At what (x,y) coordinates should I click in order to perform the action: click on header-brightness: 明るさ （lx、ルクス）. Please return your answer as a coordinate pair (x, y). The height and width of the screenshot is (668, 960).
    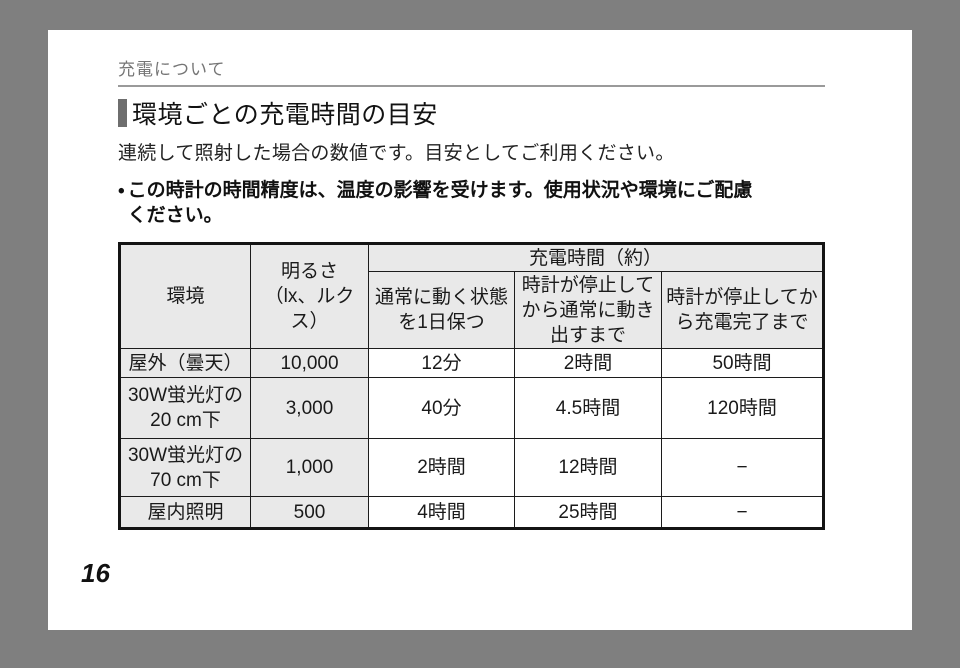
    Looking at the image, I should click on (309, 296).